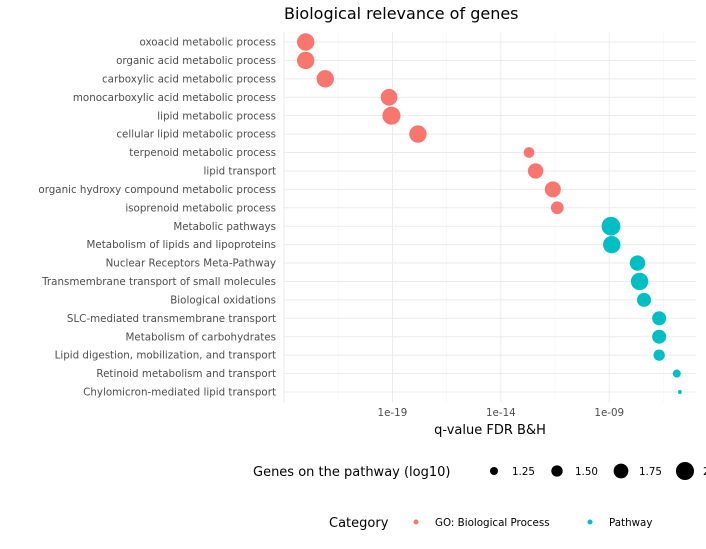  What do you see at coordinates (223, 300) in the screenshot?
I see `y-tick-label: Biological oxidations` at bounding box center [223, 300].